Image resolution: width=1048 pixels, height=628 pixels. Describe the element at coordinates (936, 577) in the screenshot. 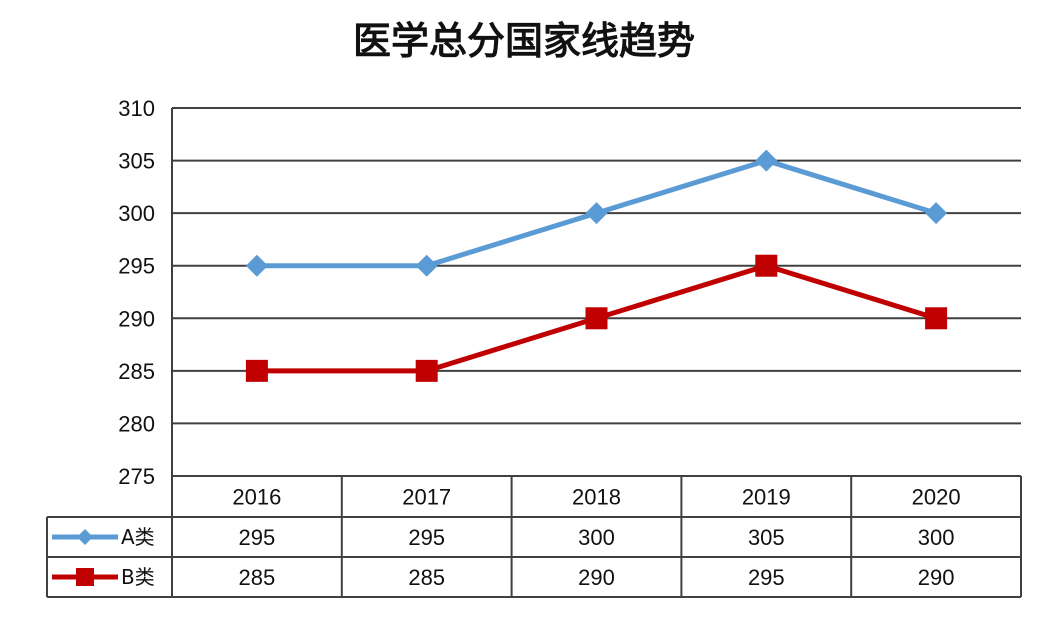

I see `table-value-b-2020: 290` at that location.